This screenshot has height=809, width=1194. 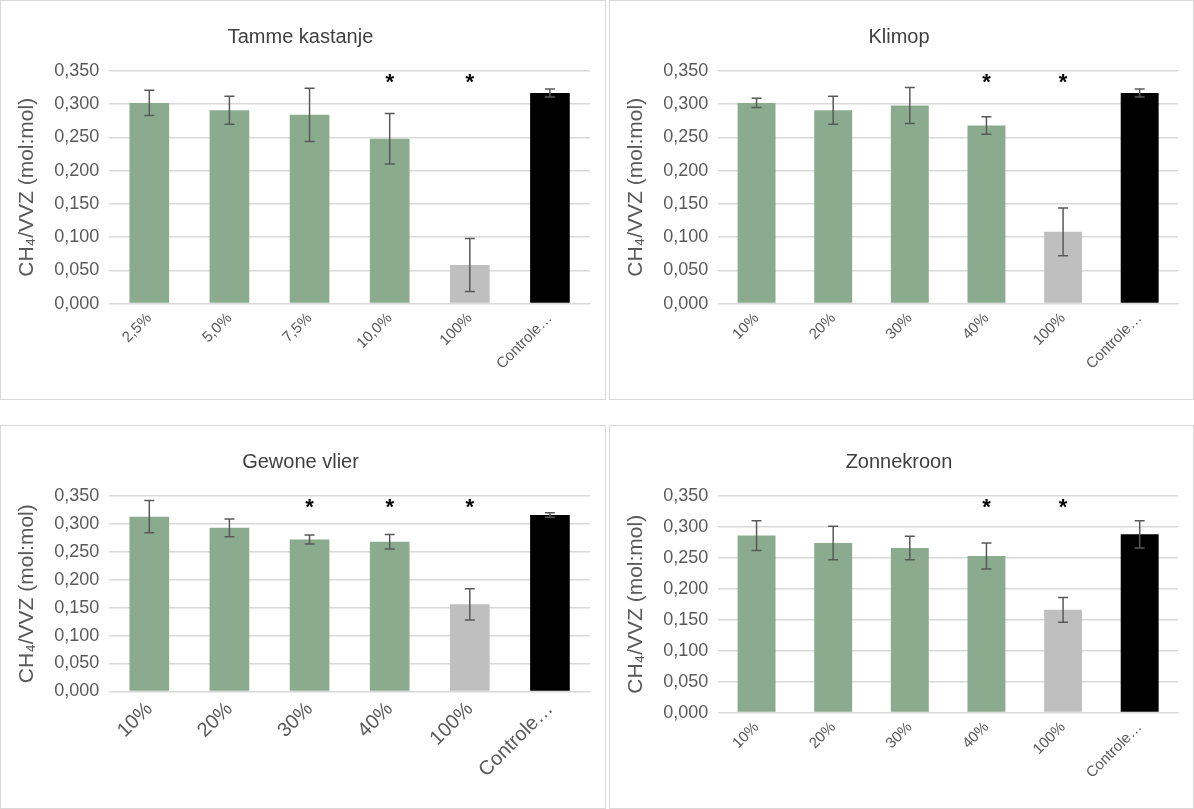 What do you see at coordinates (294, 718) in the screenshot?
I see `x-tick-label: 30%` at bounding box center [294, 718].